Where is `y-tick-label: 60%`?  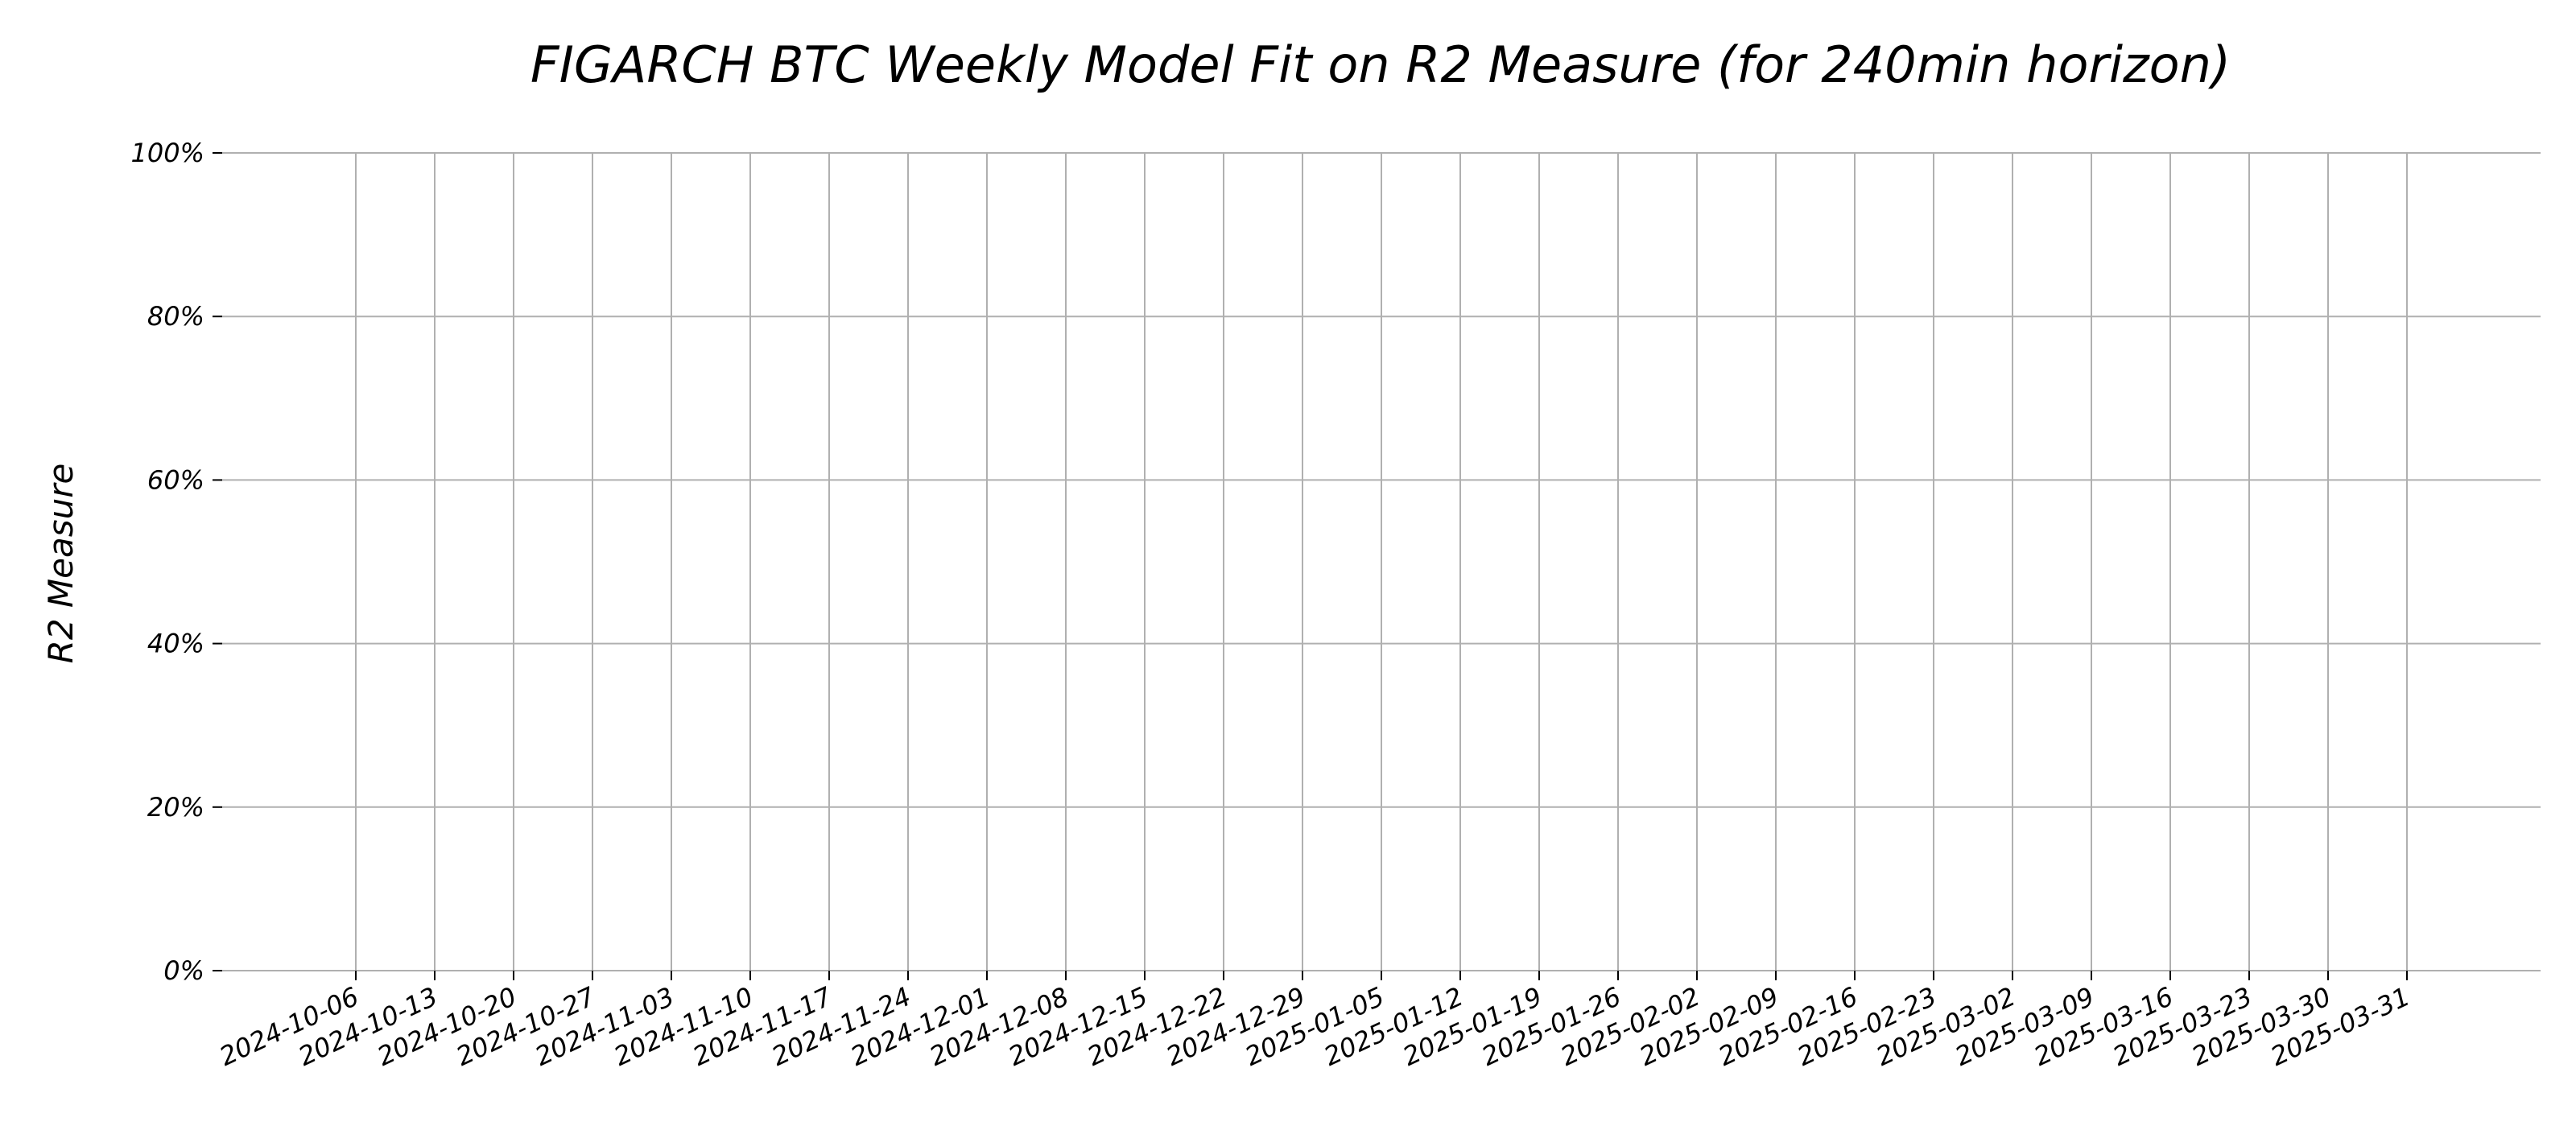
y-tick-label: 60% is located at coordinates (175, 479).